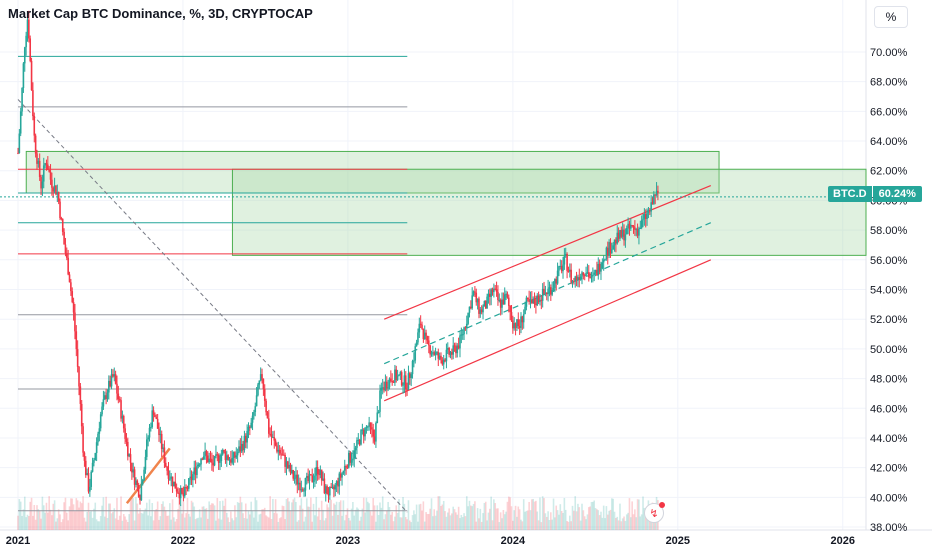 The height and width of the screenshot is (555, 932). I want to click on replay-icon: ↯, so click(654, 512).